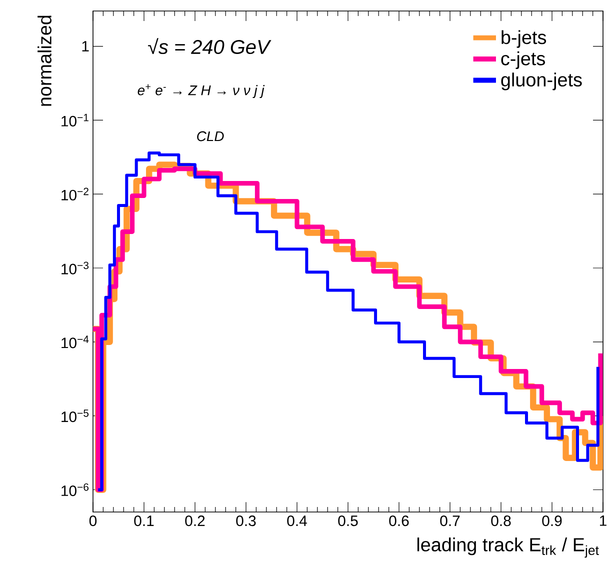  What do you see at coordinates (75, 268) in the screenshot?
I see `y-tick-label: 10$^{−3}$` at bounding box center [75, 268].